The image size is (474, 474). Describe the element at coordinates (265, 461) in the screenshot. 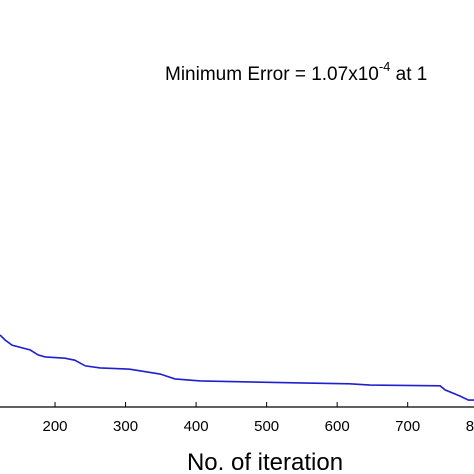

I see `x-axis-label: No. of iteration` at that location.